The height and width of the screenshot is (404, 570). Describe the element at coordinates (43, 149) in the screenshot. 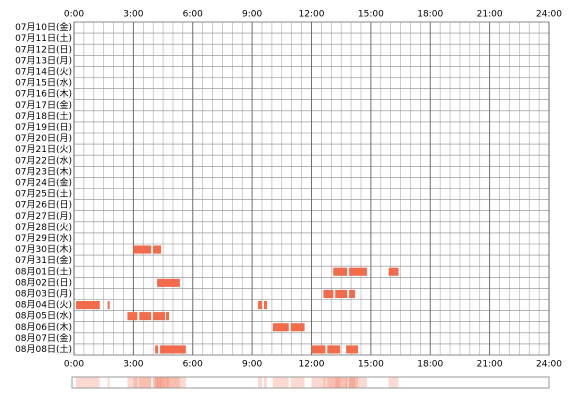

I see `row-label: 07月21日(火)` at that location.